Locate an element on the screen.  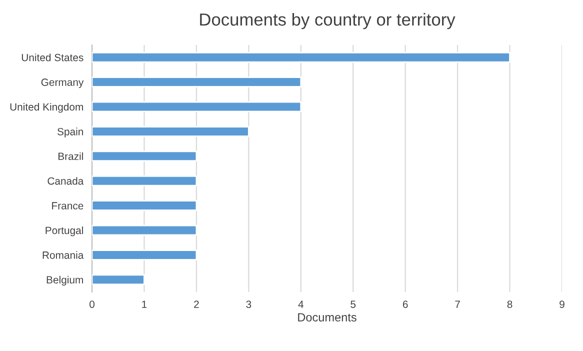
x-tick-label: 5 is located at coordinates (353, 304).